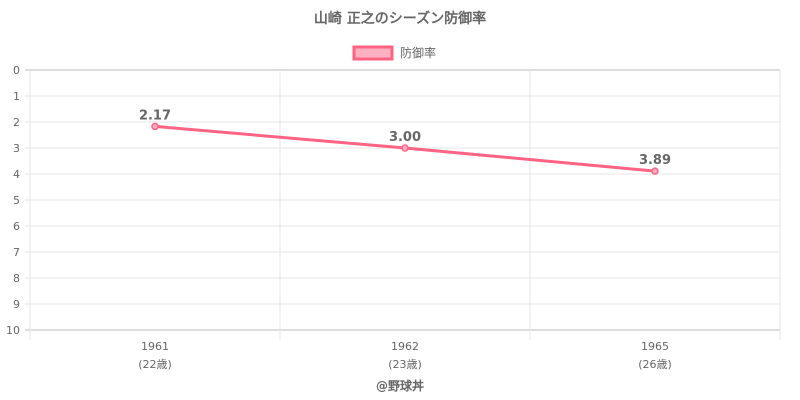 This screenshot has height=400, width=800. I want to click on y-tick-label: 1, so click(16, 96).